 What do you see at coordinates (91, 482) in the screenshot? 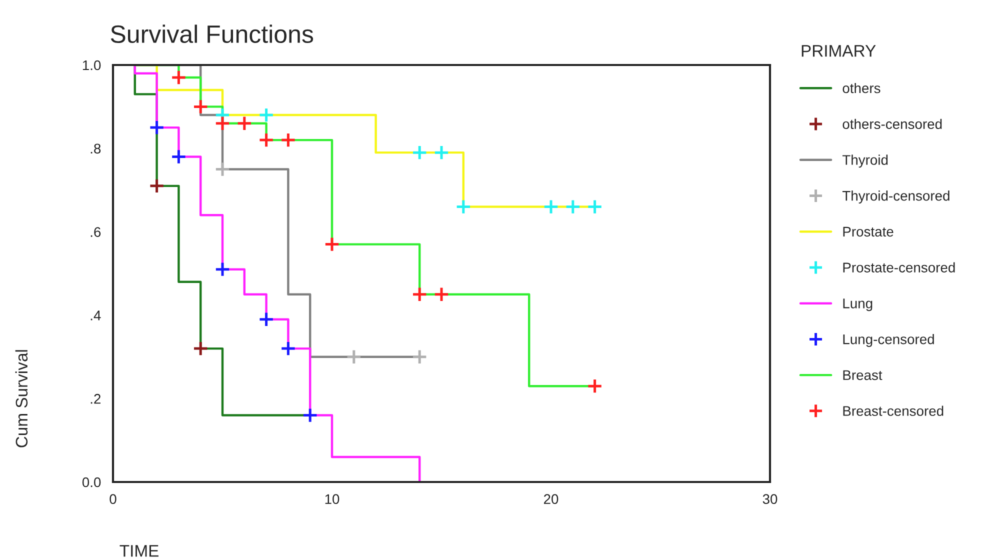
I see `y-tick-label: 0.0` at bounding box center [91, 482].